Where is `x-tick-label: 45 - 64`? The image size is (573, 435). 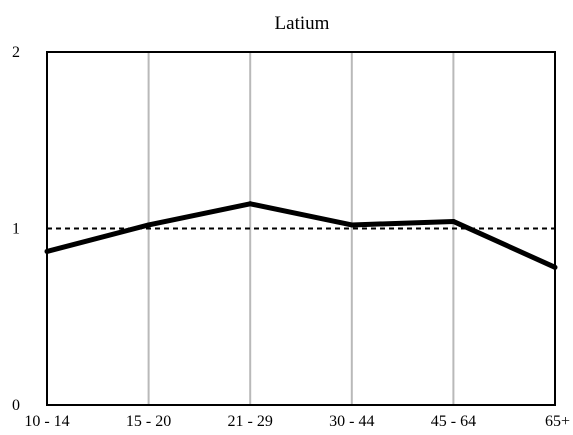 x-tick-label: 45 - 64 is located at coordinates (453, 421).